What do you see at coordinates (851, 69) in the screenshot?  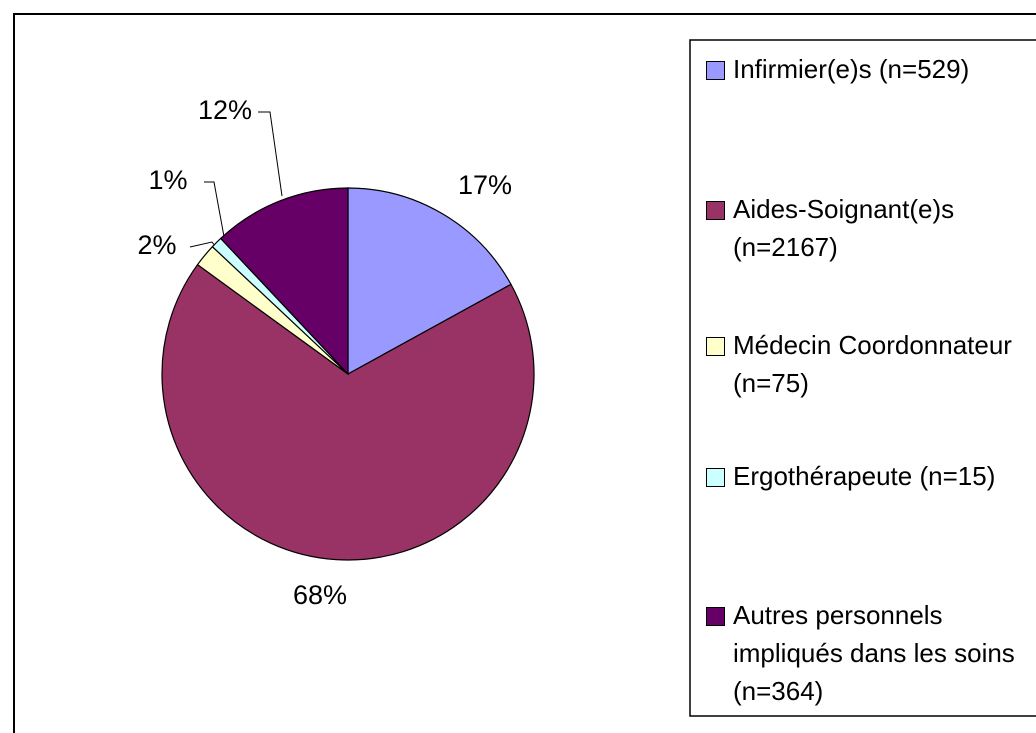 I see `legend-label: Infirmier(e)s (n=529)` at bounding box center [851, 69].